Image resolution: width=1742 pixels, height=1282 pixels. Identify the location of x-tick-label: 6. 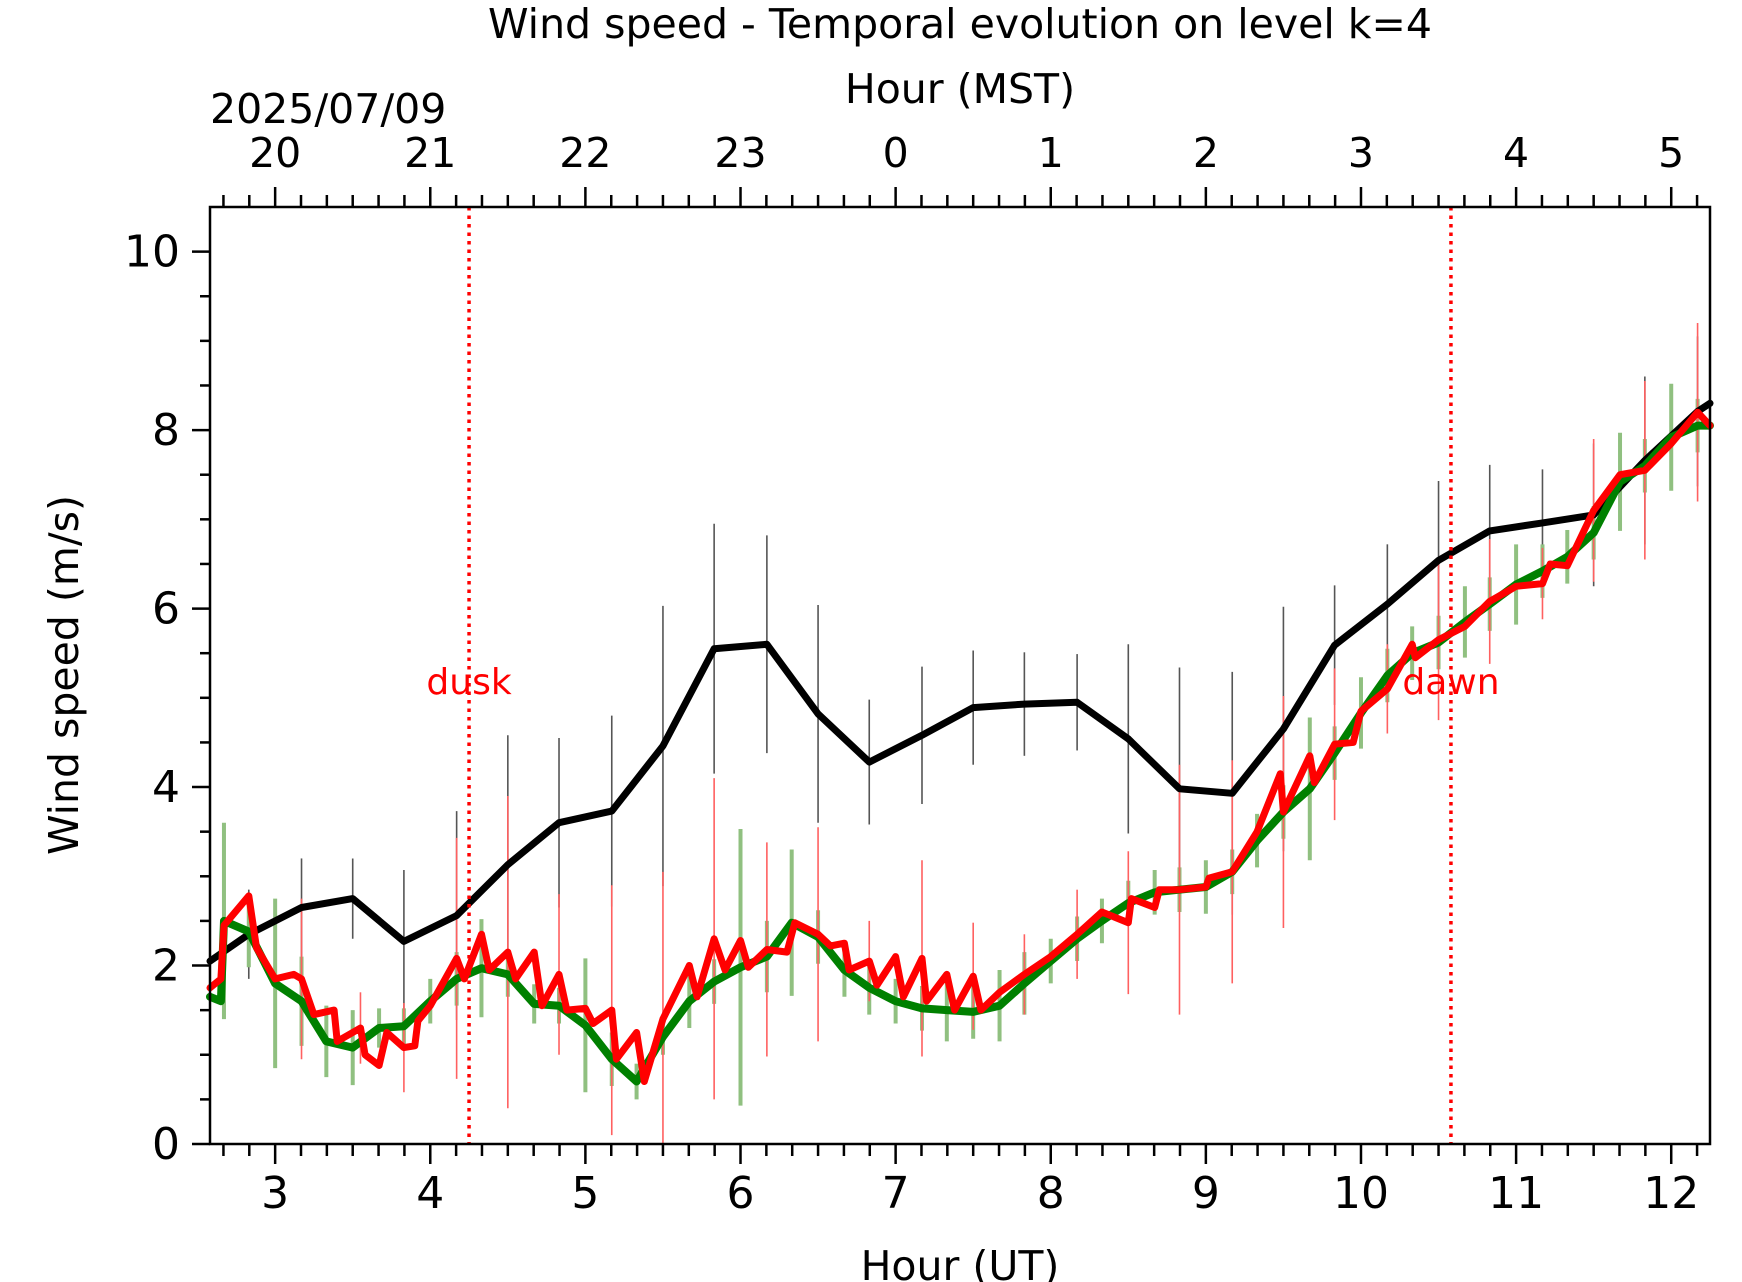
(741, 1193).